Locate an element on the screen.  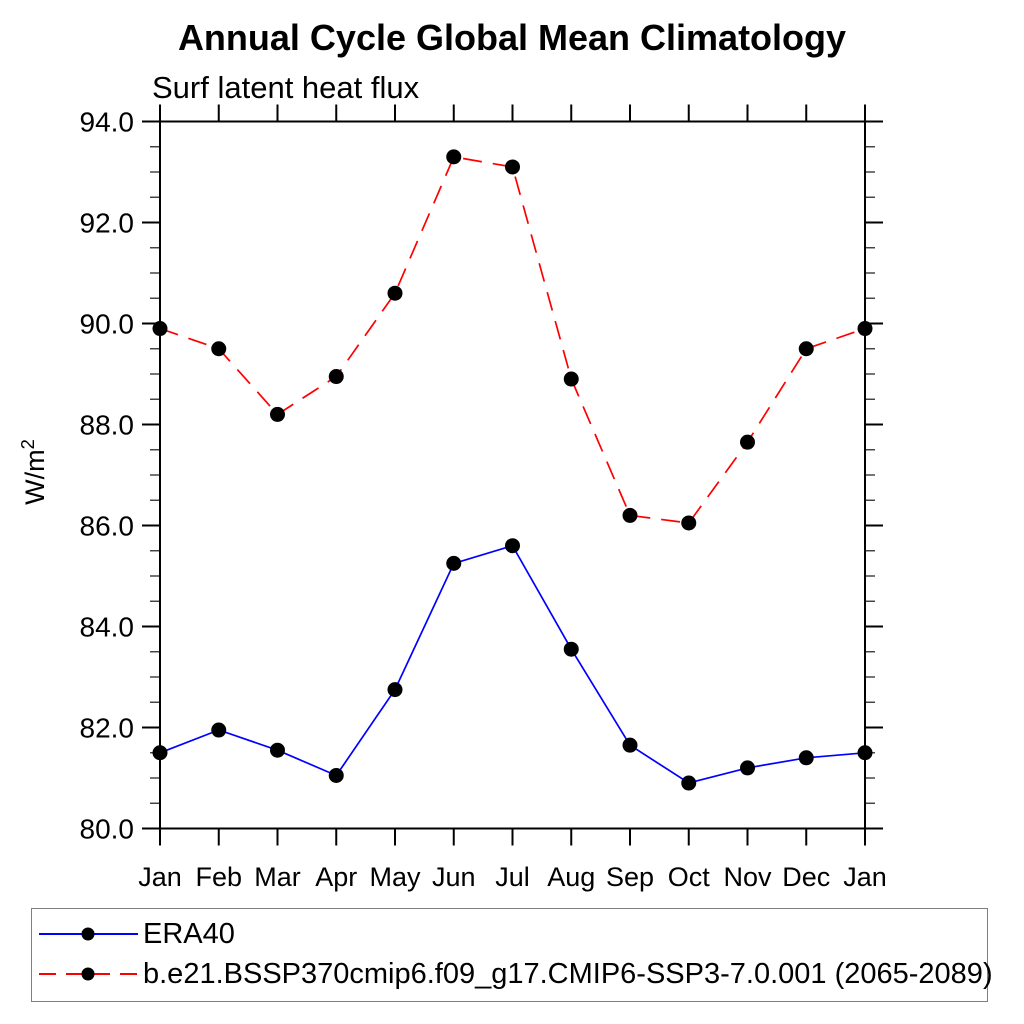
x-axis-tick-label: Sep is located at coordinates (630, 877).